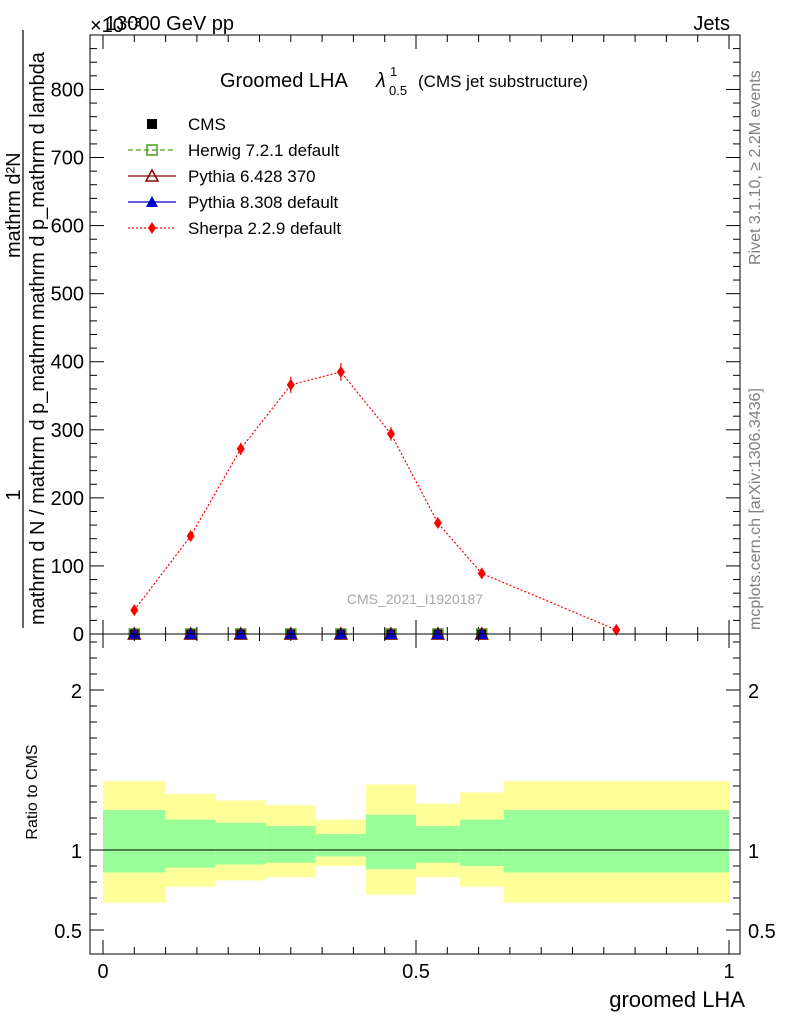  I want to click on x-tick-label: 0.5, so click(416, 972).